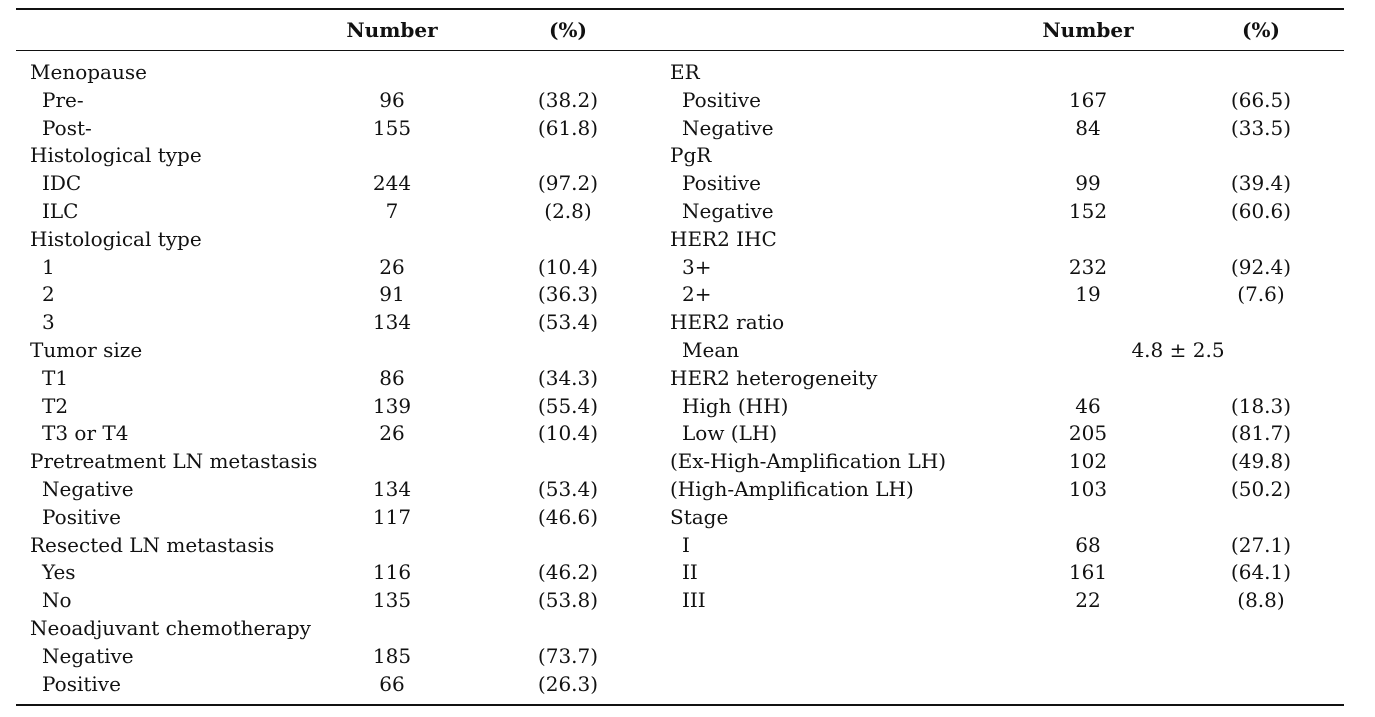 The width and height of the screenshot is (1375, 717). Describe the element at coordinates (697, 266) in the screenshot. I see `right-label-cell: 3+` at that location.